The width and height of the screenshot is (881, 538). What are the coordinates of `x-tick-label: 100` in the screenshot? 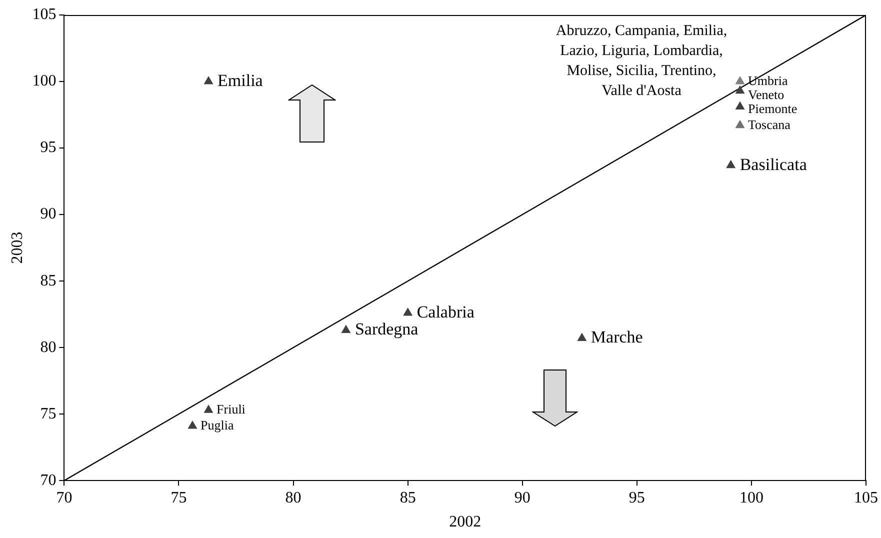 It's located at (751, 497).